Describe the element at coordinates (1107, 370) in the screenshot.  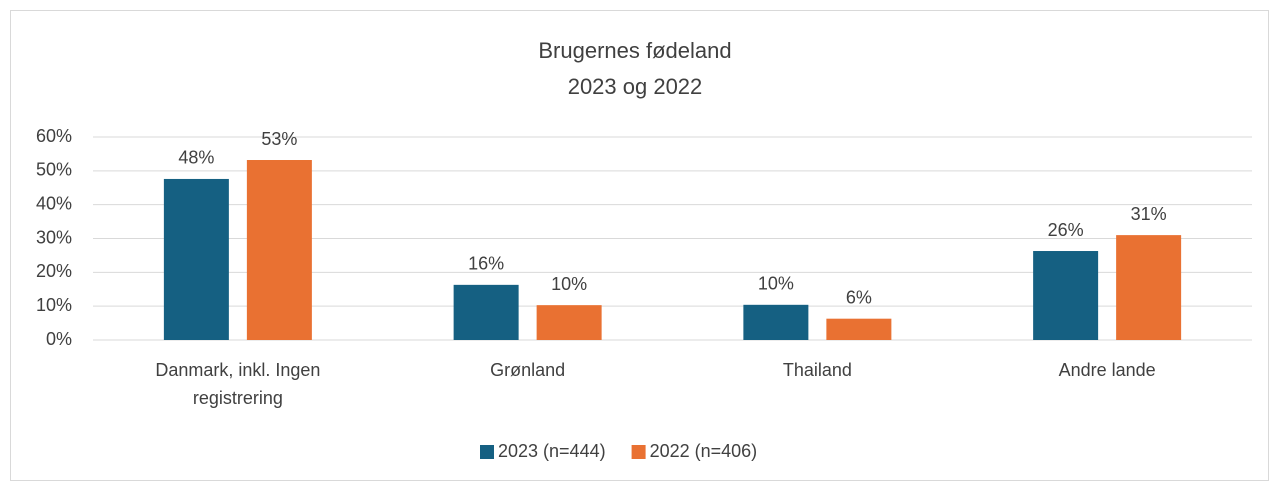
I see `x-tick-label: Andre lande` at that location.